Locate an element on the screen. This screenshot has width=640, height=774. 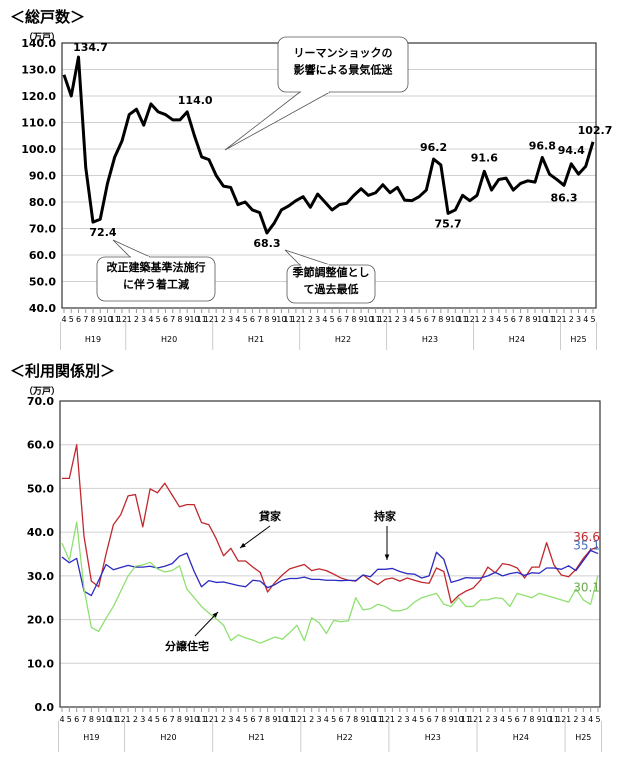
era-label: H21 is located at coordinates (256, 737).